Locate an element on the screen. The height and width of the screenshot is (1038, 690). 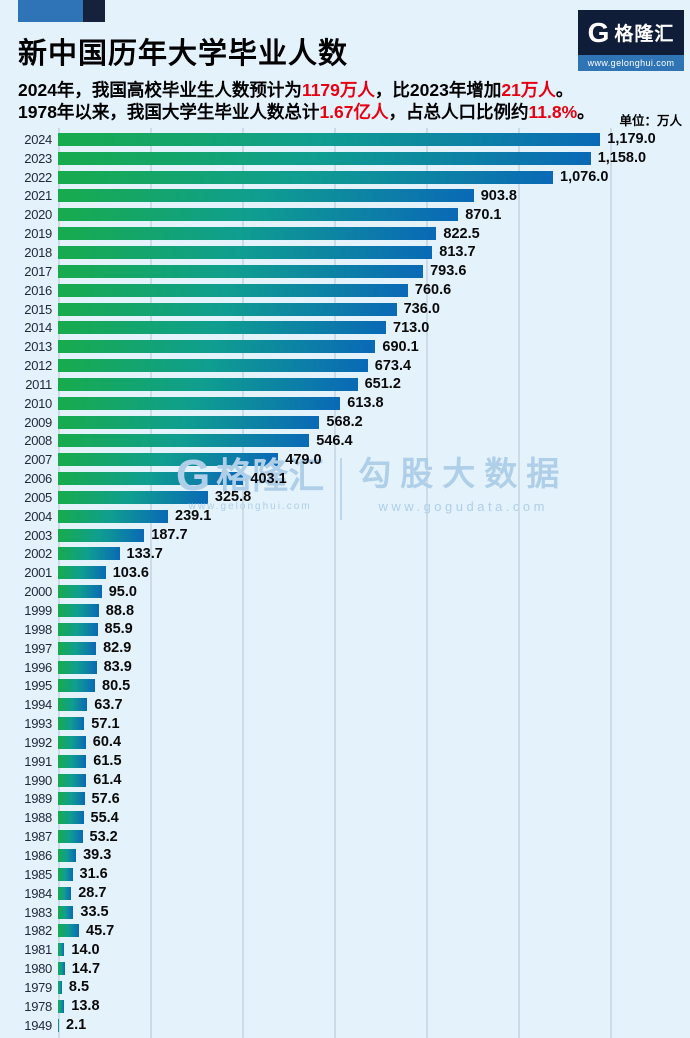
chart-row: 2013 690.1 is located at coordinates (345, 346).